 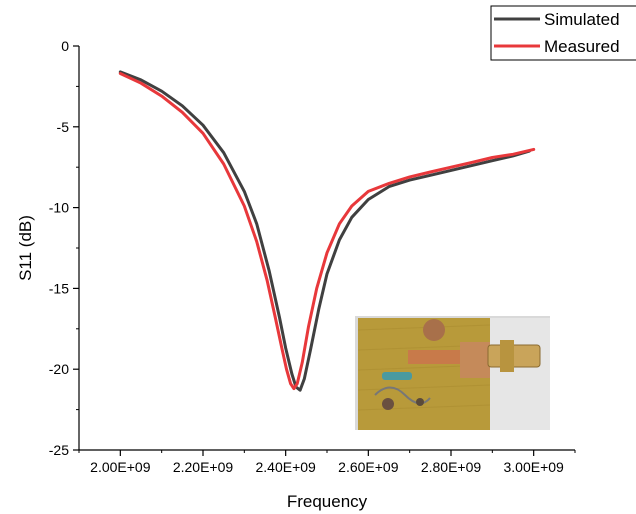 I want to click on x-tick-label: 2.00E+09, so click(x=120, y=467).